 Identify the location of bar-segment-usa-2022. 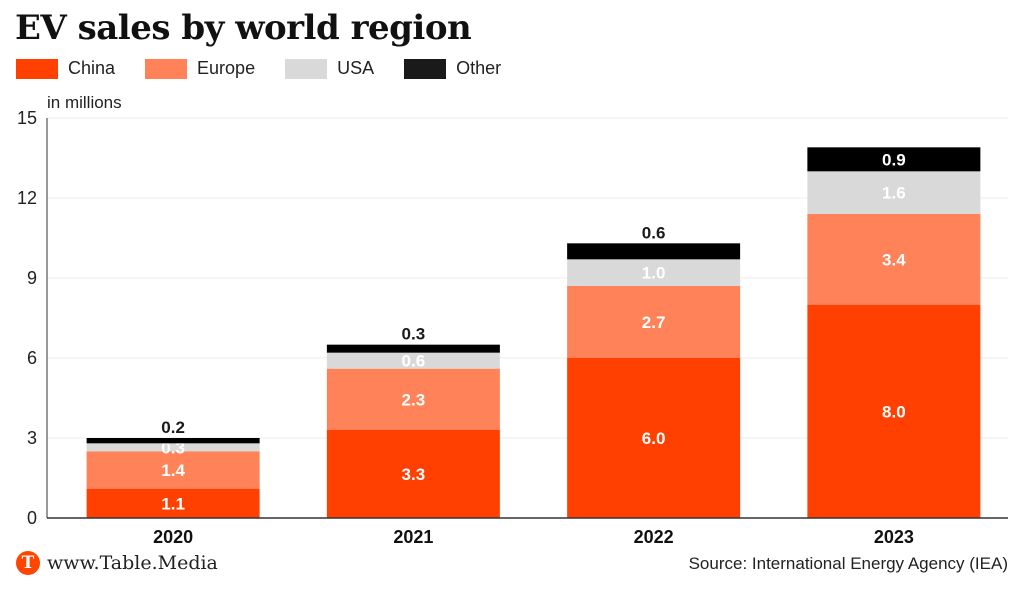
(654, 272).